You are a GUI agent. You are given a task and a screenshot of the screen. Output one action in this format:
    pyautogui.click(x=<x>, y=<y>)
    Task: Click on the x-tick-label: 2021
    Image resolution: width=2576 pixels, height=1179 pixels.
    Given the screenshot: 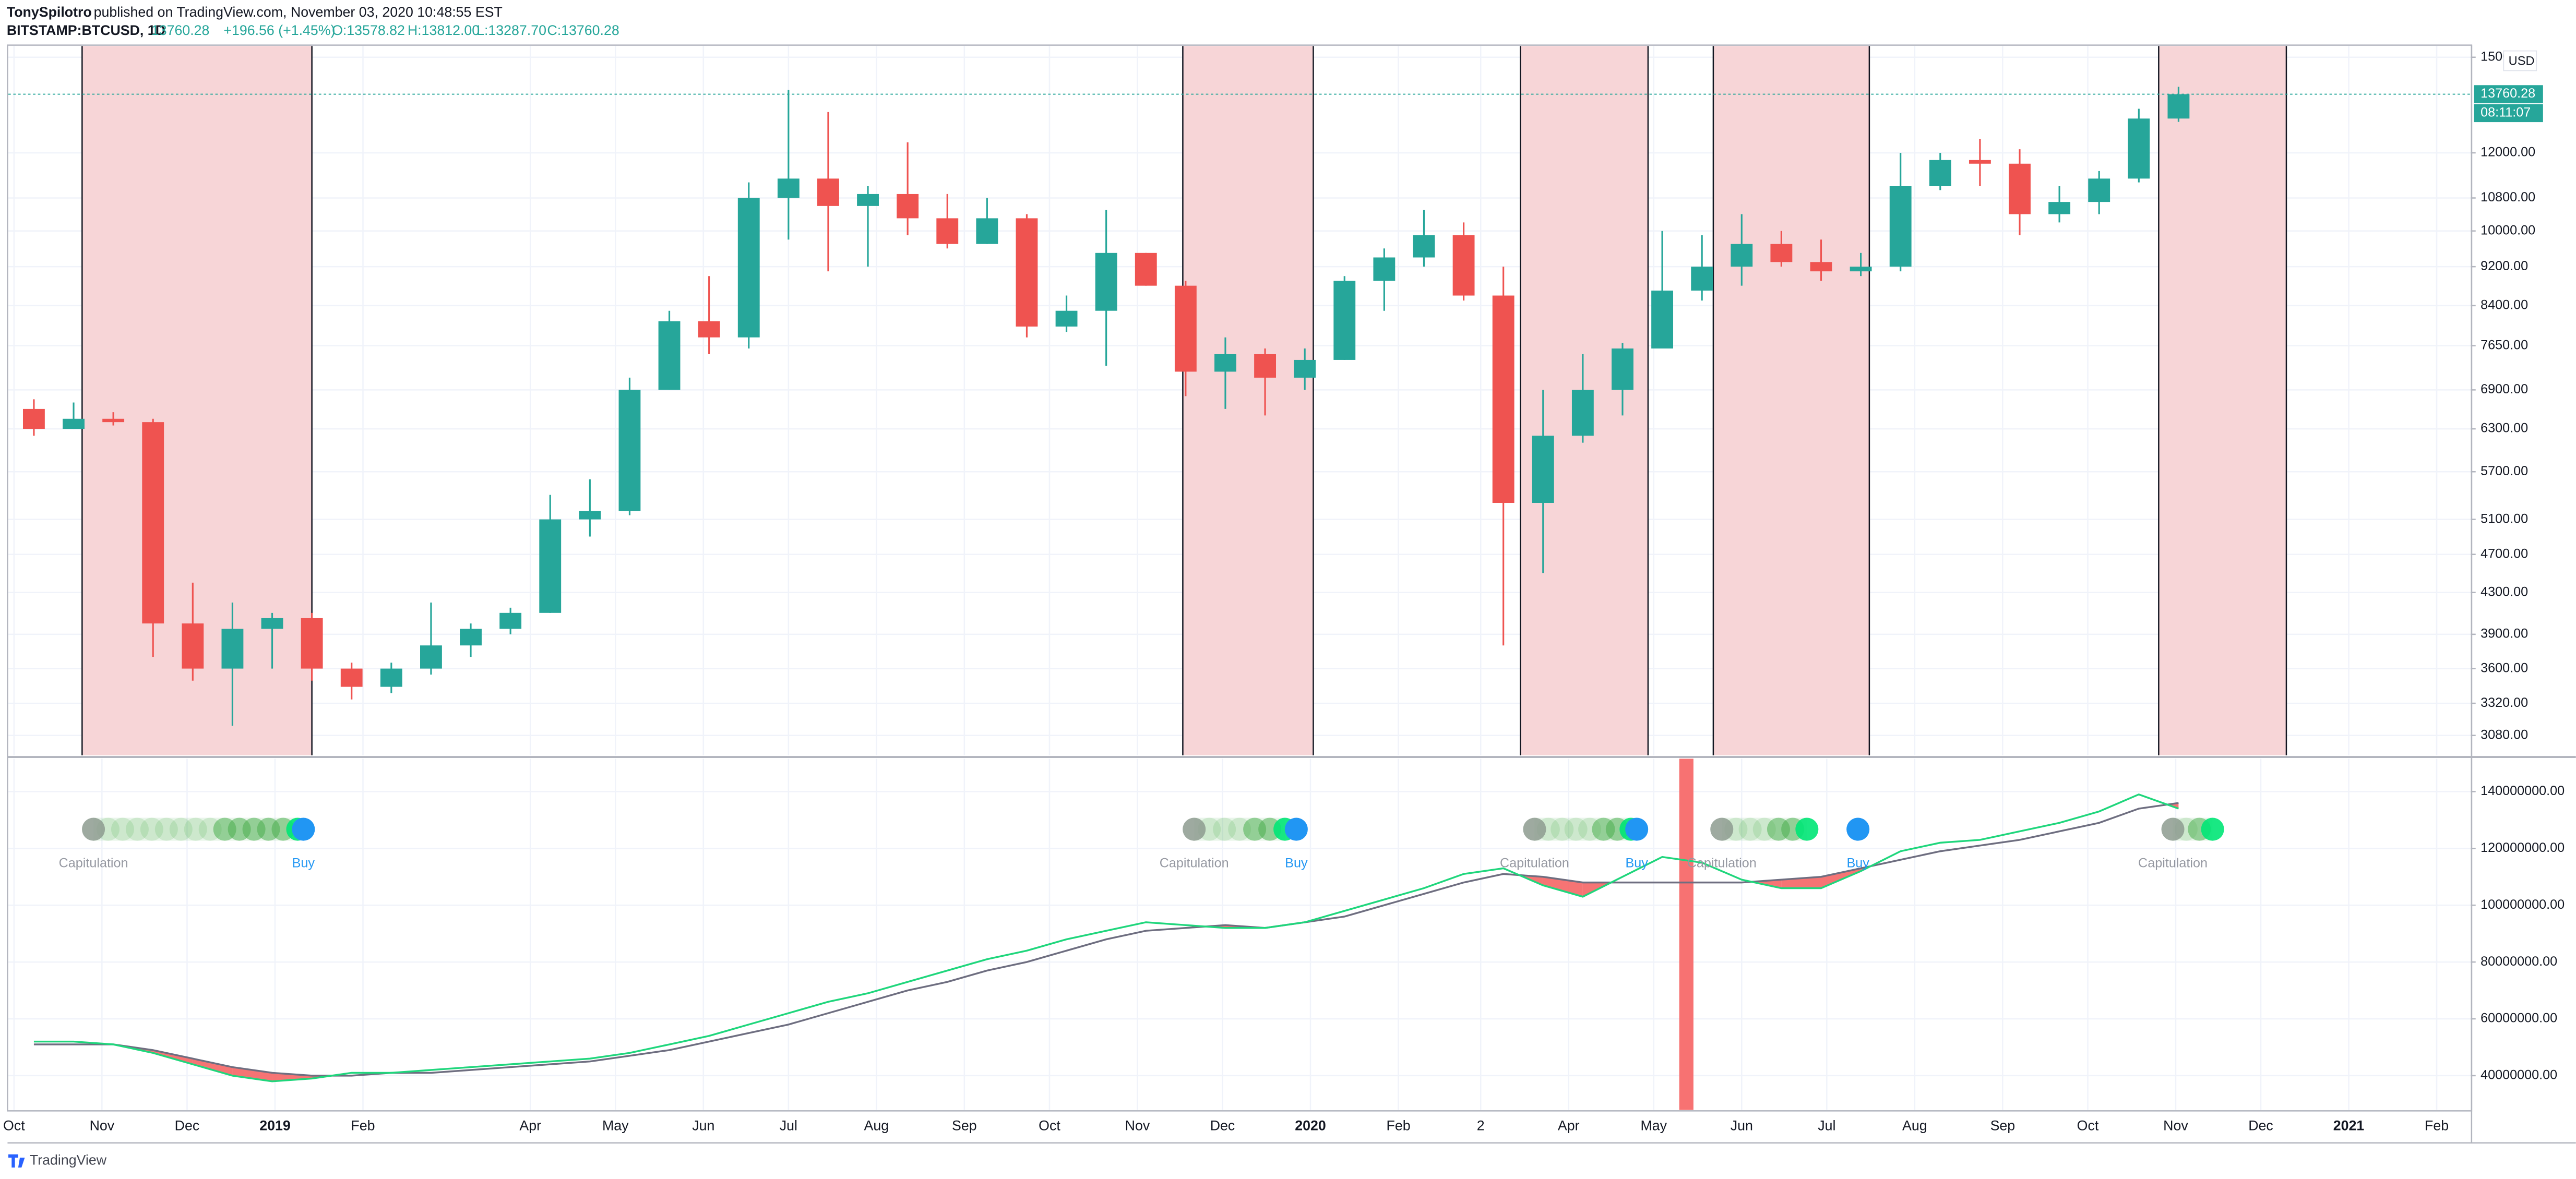 What is the action you would take?
    pyautogui.click(x=2349, y=1125)
    